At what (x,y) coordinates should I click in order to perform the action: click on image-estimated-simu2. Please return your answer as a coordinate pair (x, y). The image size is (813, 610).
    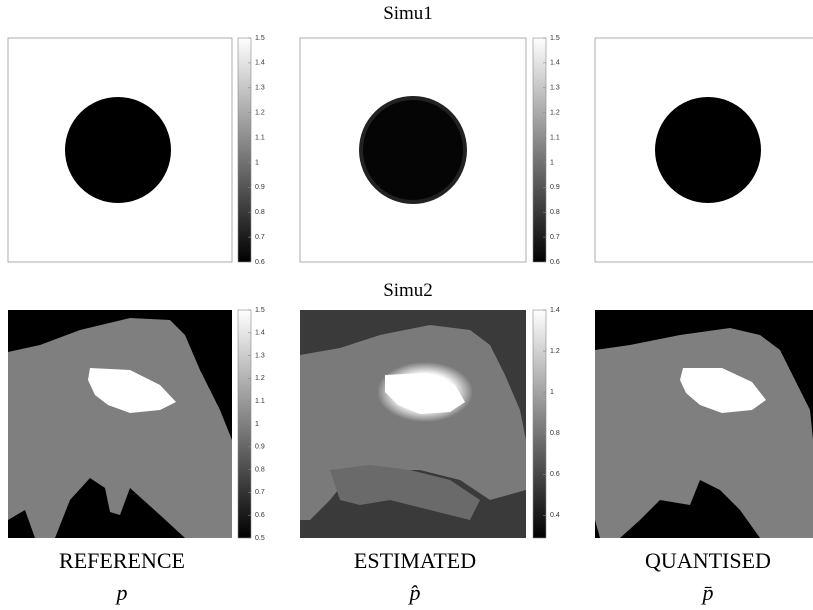
    Looking at the image, I should click on (413, 424).